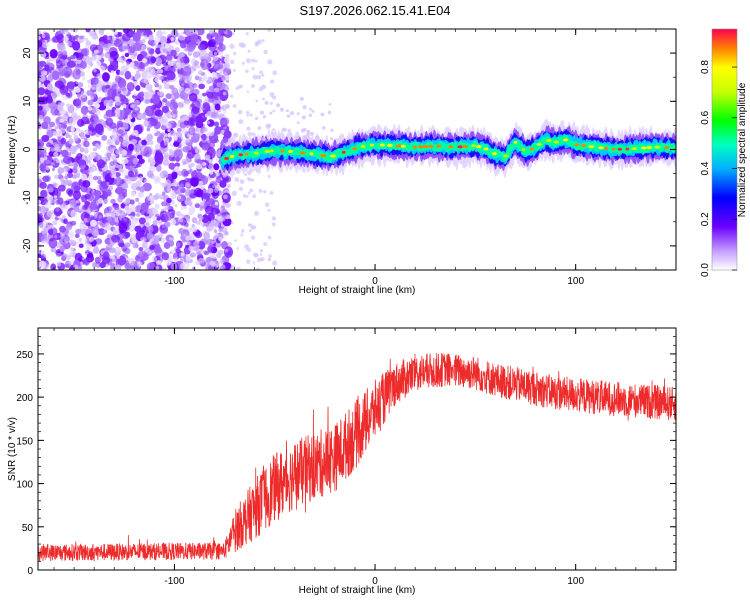 This screenshot has height=600, width=750. I want to click on snr-y-tick-label: 100, so click(24, 485).